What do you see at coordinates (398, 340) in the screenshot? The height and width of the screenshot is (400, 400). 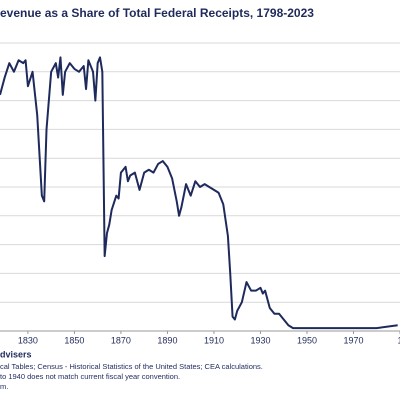 I see `x-tick-label: 1` at bounding box center [398, 340].